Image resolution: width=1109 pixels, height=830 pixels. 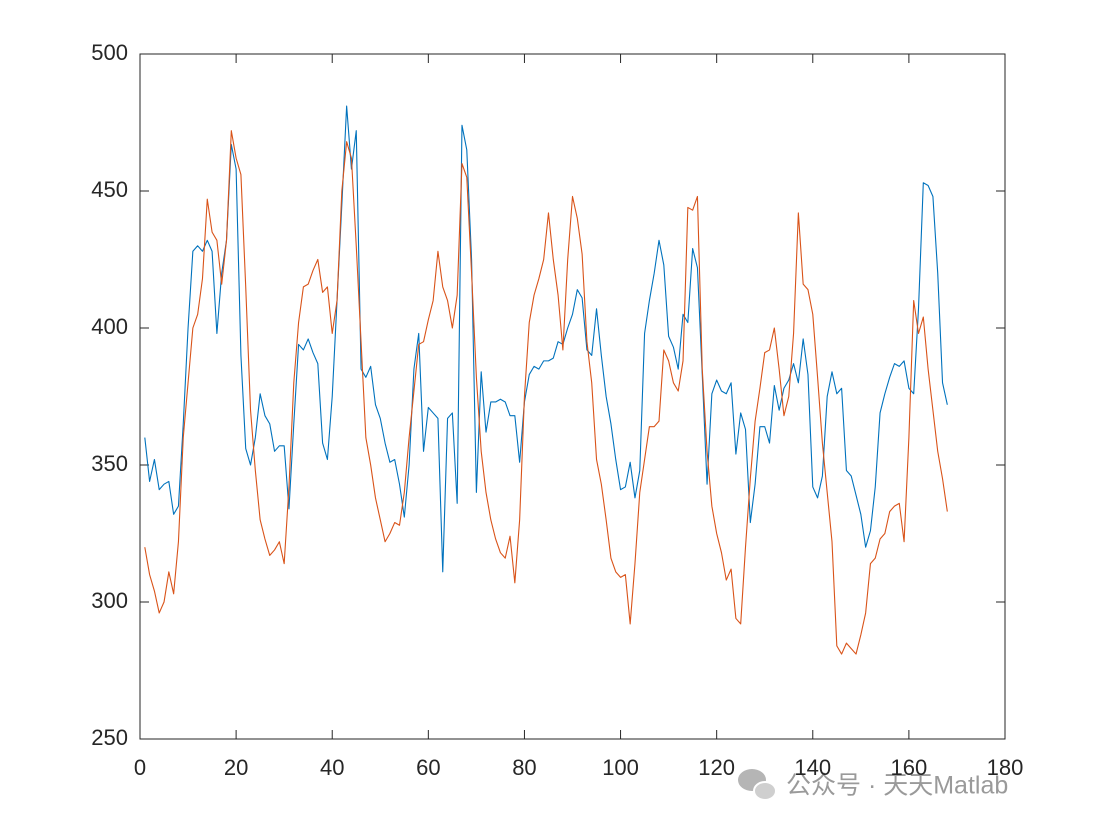 What do you see at coordinates (109, 600) in the screenshot?
I see `y-tick-label: 300` at bounding box center [109, 600].